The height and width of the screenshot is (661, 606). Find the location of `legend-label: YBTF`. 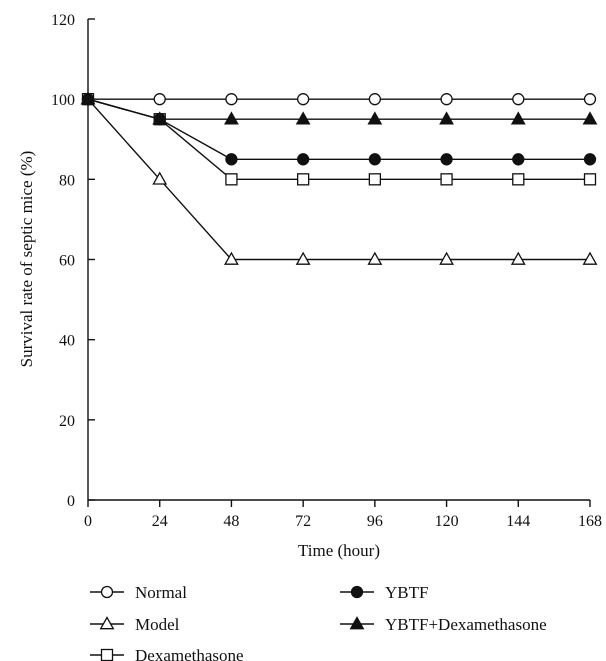

legend-label: YBTF is located at coordinates (406, 592).